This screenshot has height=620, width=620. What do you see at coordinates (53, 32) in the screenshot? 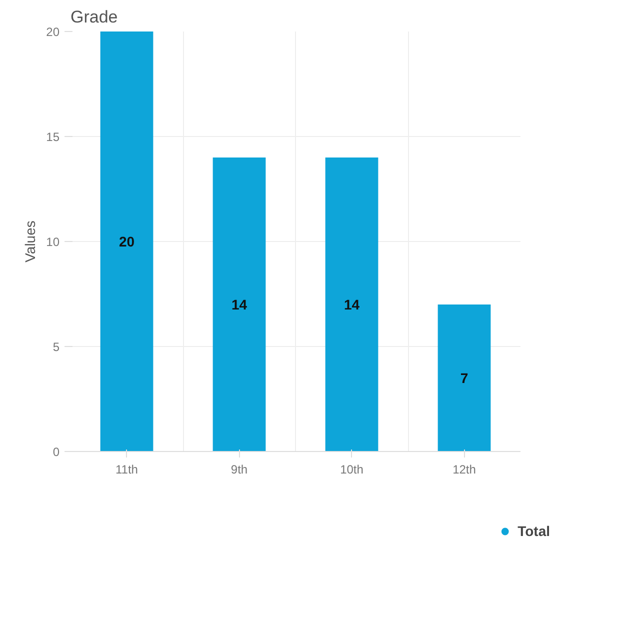
I see `y-tick-label: 20` at bounding box center [53, 32].